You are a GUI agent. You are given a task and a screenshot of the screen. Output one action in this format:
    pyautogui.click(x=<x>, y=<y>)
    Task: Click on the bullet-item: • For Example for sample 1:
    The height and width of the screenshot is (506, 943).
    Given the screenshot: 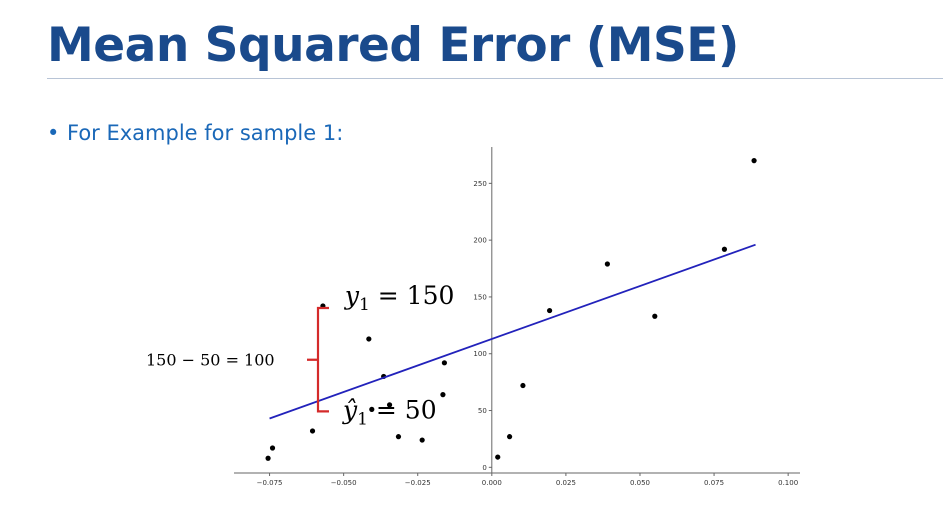 What is the action you would take?
    pyautogui.click(x=195, y=133)
    